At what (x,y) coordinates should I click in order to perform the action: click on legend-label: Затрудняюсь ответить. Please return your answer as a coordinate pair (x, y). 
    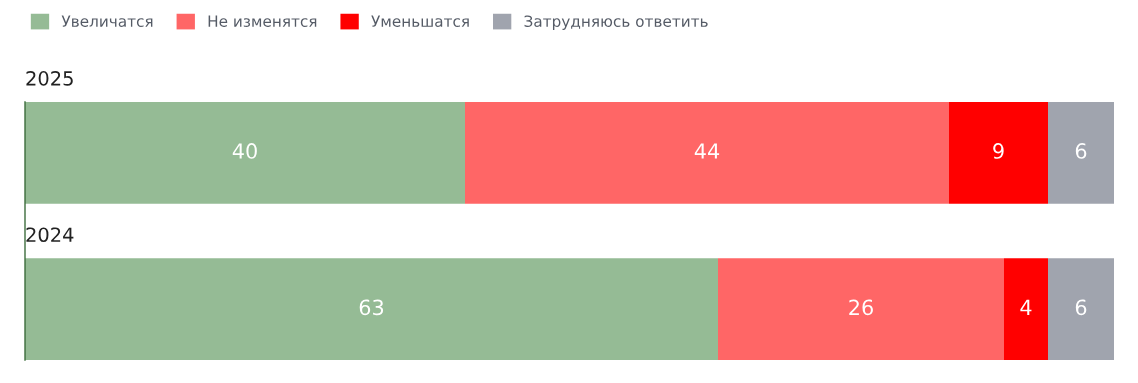
    Looking at the image, I should click on (616, 22).